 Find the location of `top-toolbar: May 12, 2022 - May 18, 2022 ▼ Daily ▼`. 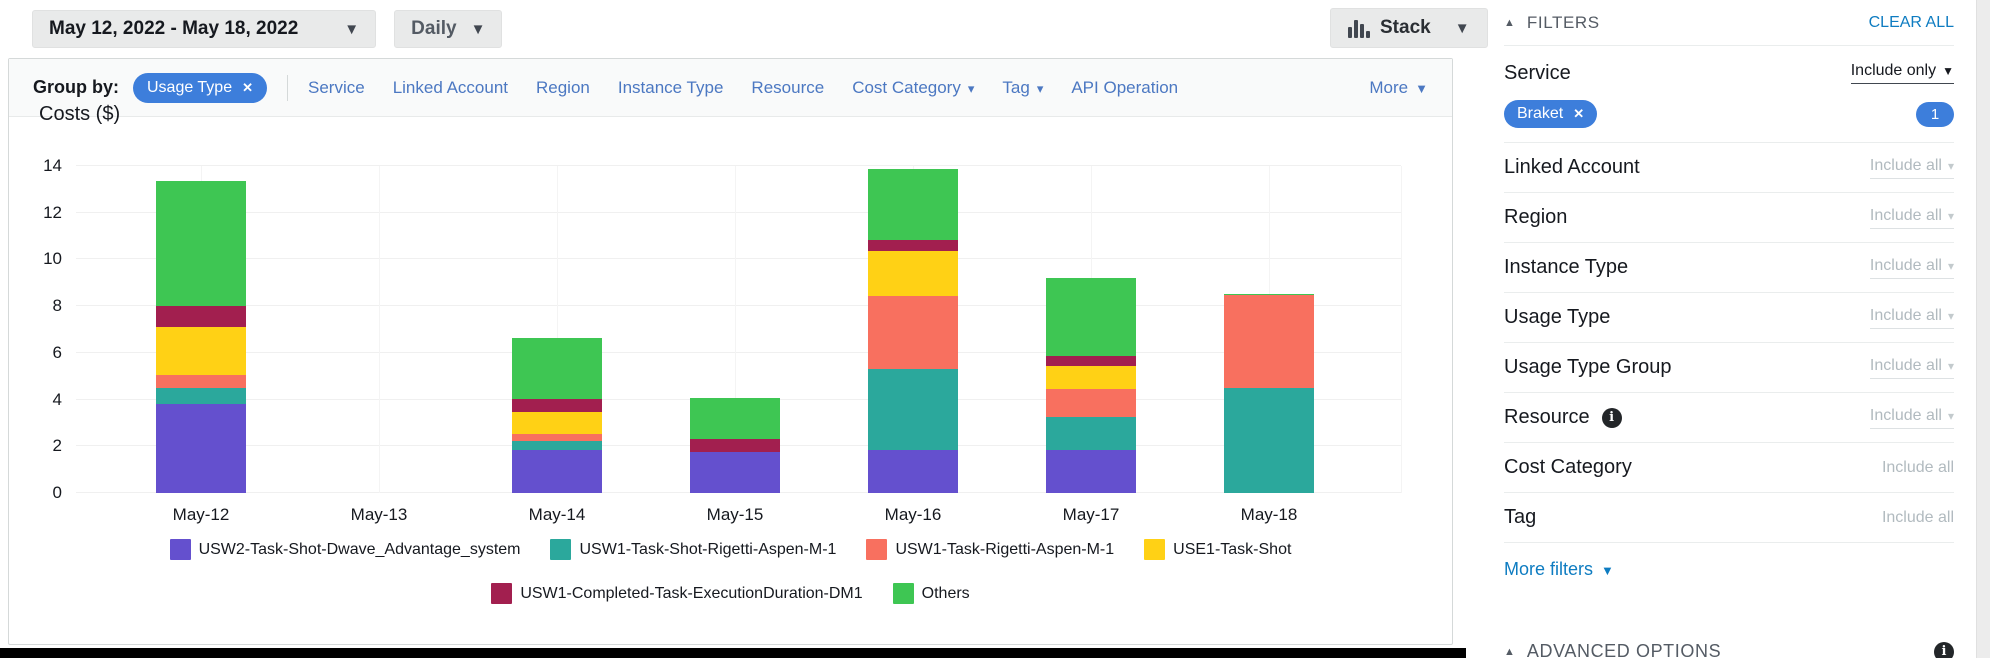

top-toolbar: May 12, 2022 - May 18, 2022 ▼ Daily ▼ is located at coordinates (267, 29).